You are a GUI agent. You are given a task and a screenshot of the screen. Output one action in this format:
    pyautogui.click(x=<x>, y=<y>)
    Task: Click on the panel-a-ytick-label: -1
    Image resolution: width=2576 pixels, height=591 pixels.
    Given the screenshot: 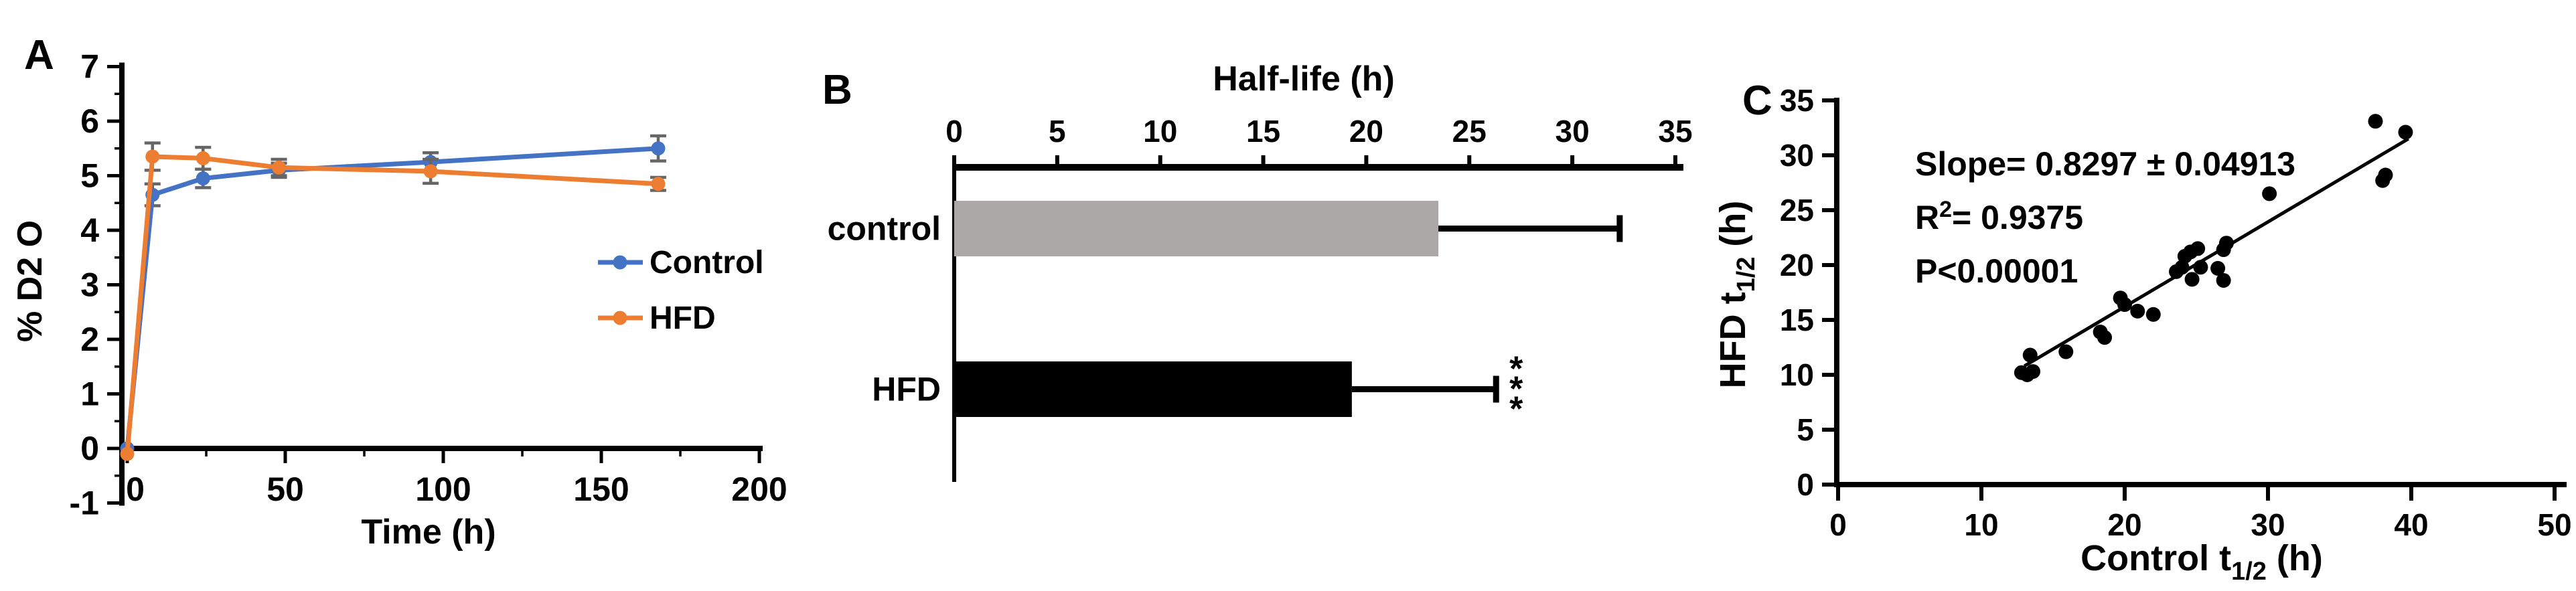 What is the action you would take?
    pyautogui.click(x=84, y=503)
    